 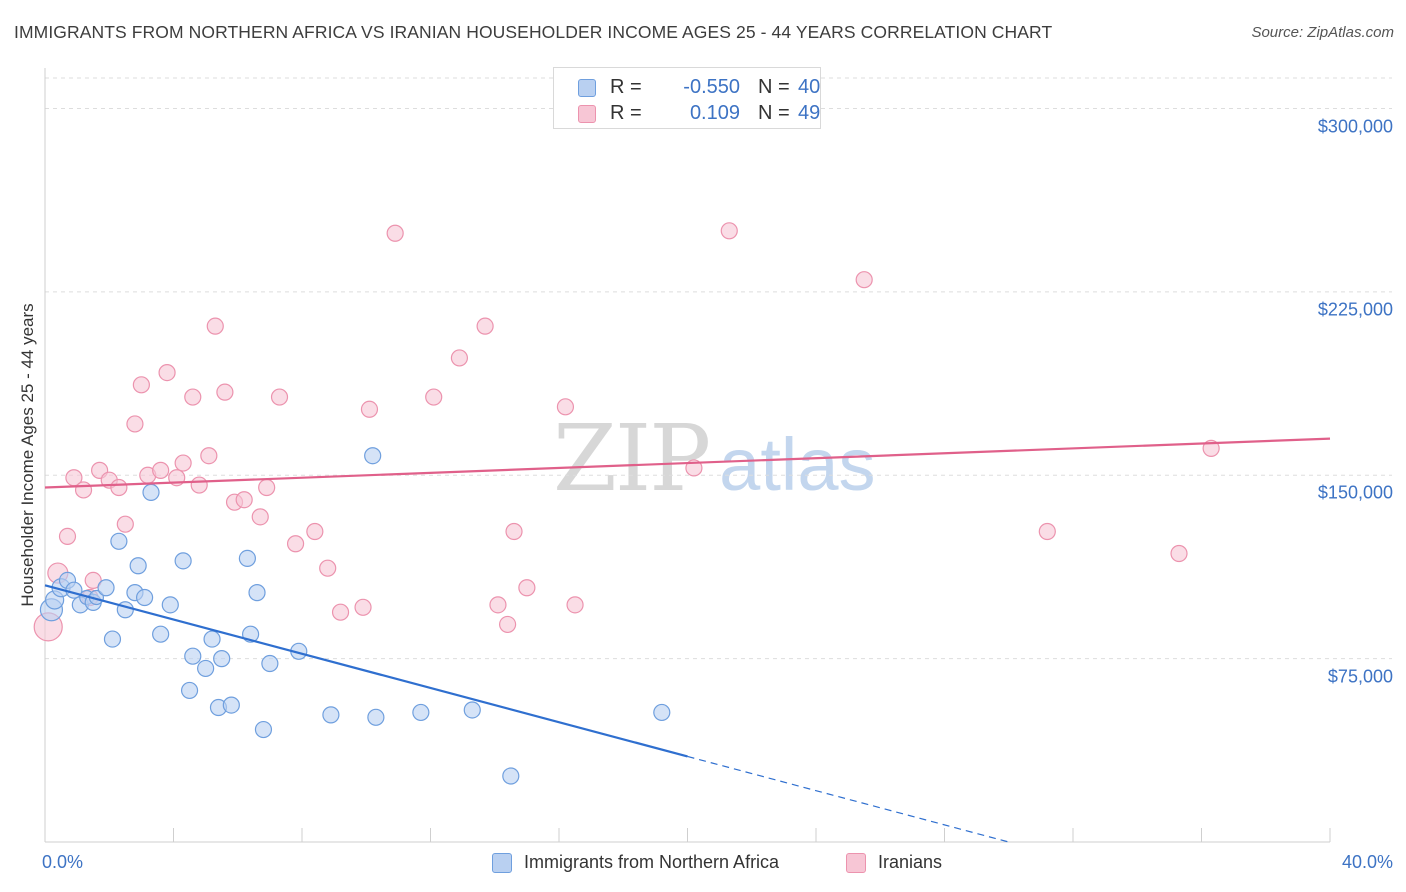 What do you see at coordinates (1367, 862) in the screenshot?
I see `x-tick-label: 40.0%` at bounding box center [1367, 862].